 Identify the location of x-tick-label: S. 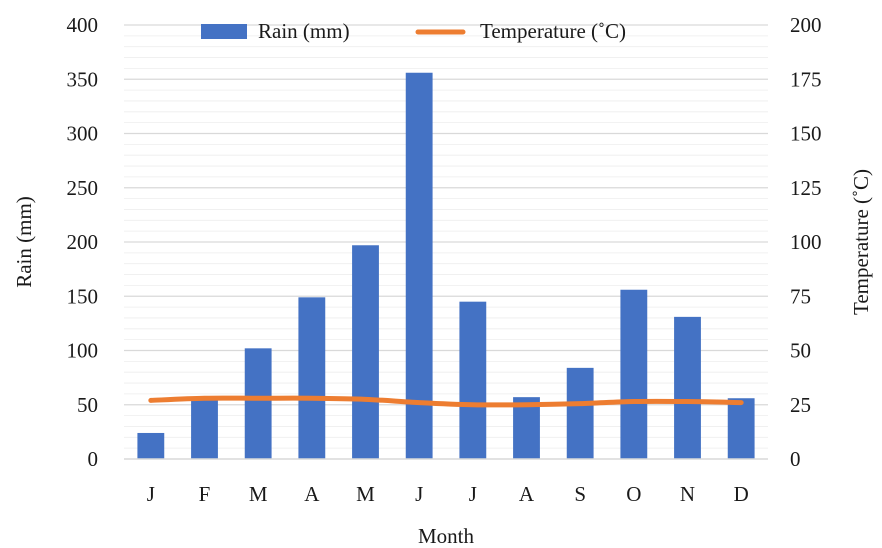
(580, 494).